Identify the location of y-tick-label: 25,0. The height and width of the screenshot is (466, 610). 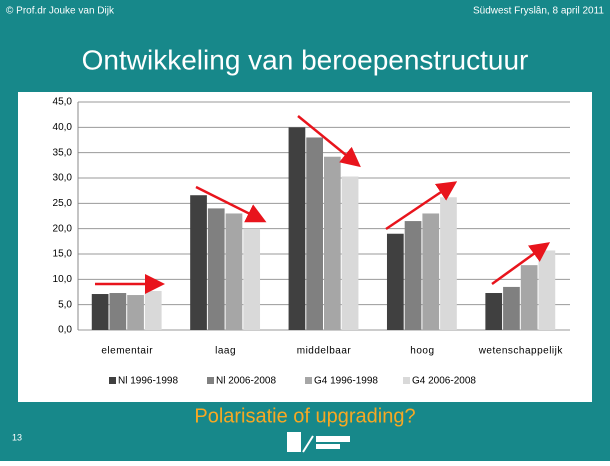
(63, 203).